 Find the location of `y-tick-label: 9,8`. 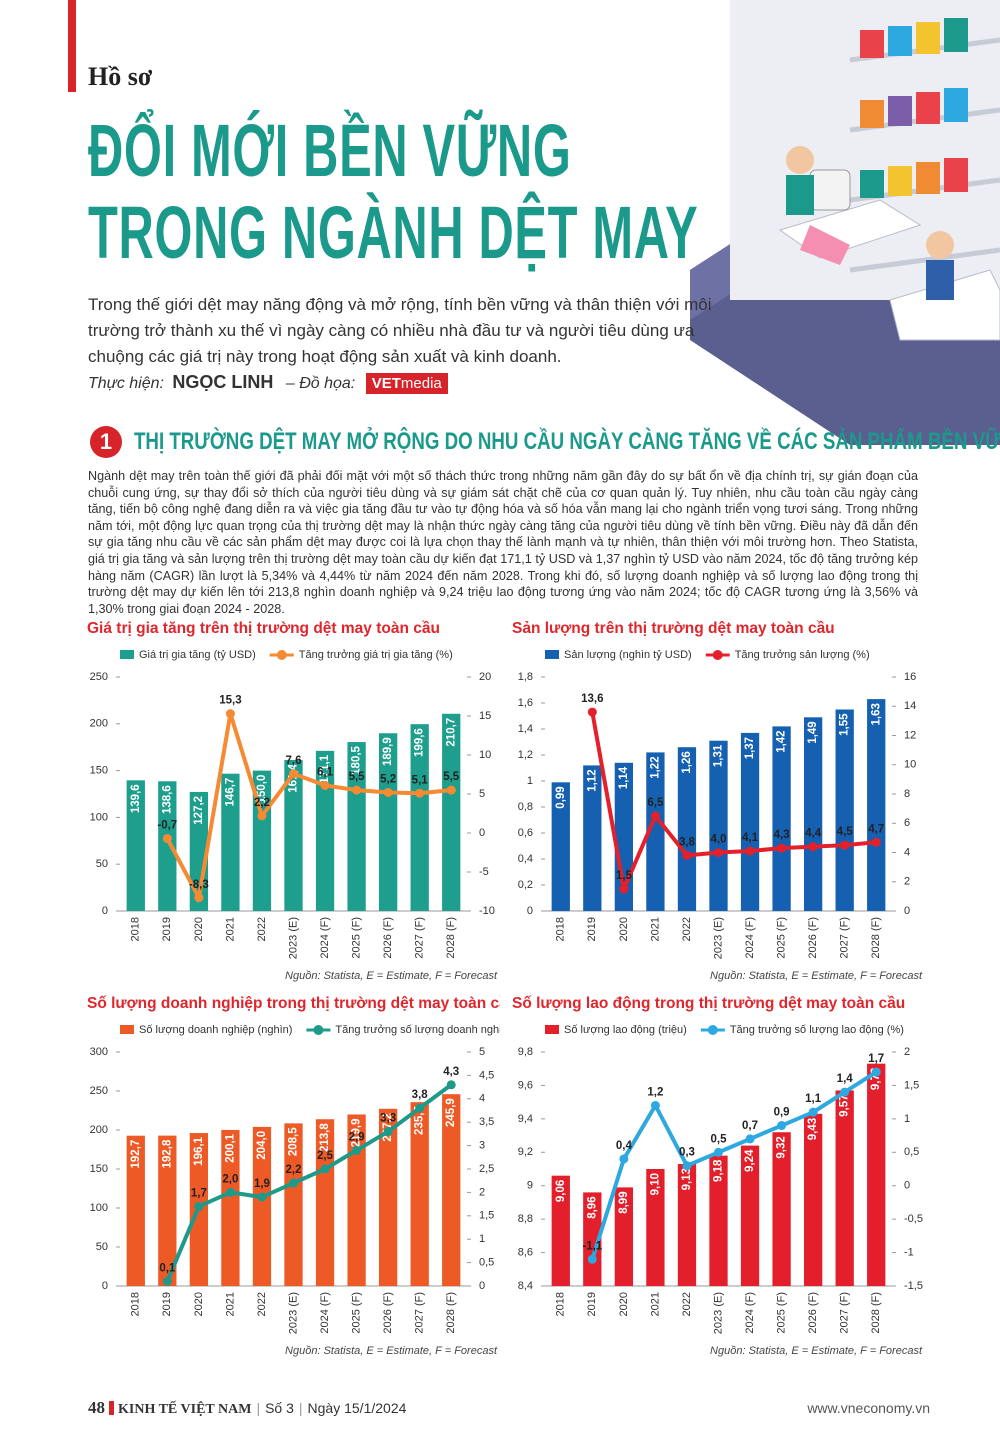

y-tick-label: 9,8 is located at coordinates (525, 1052).